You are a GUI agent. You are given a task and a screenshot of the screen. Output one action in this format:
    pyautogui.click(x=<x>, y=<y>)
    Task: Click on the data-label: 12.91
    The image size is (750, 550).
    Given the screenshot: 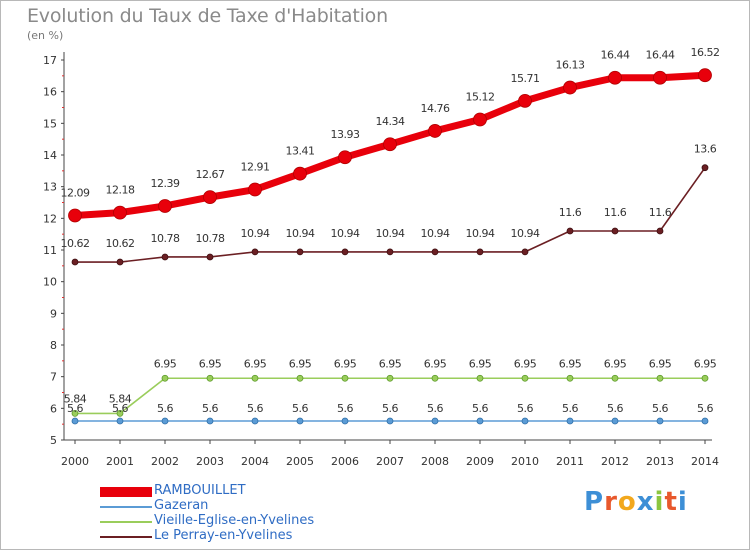 What is the action you would take?
    pyautogui.click(x=255, y=167)
    